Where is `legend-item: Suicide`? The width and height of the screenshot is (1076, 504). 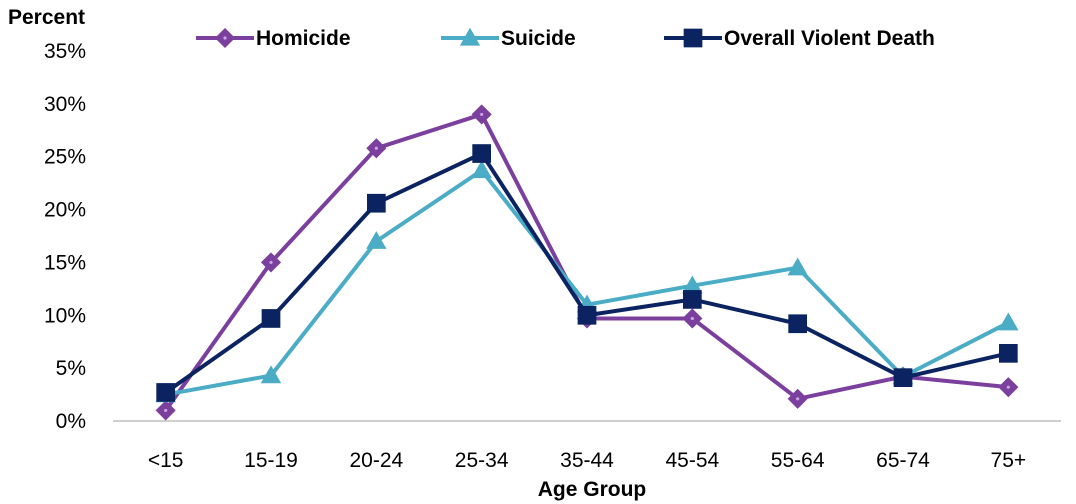 legend-item: Suicide is located at coordinates (508, 38).